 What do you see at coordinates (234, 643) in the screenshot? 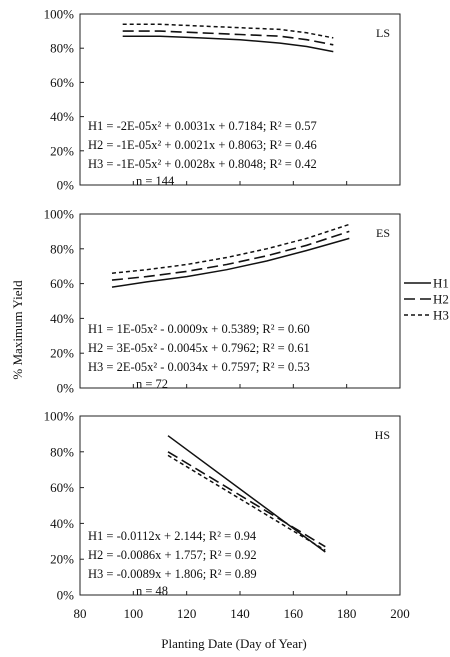
I see `x-axis-title: Planting Date (Day of Year)` at bounding box center [234, 643].